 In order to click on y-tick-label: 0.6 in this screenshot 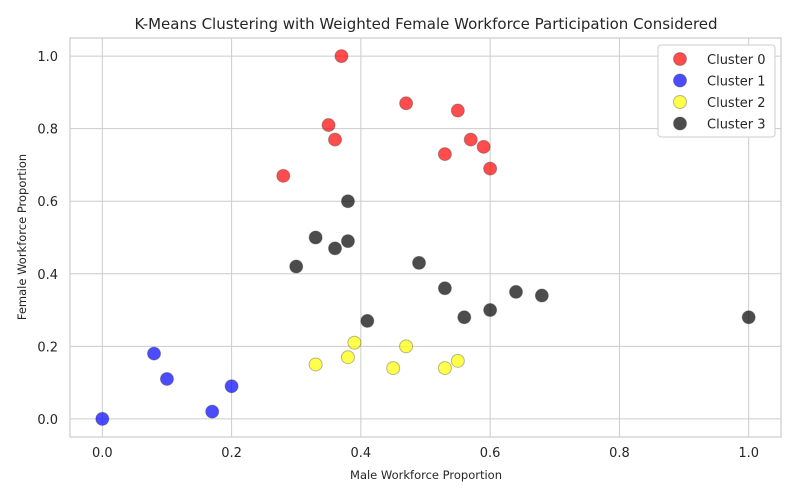, I will do `click(47, 202)`.